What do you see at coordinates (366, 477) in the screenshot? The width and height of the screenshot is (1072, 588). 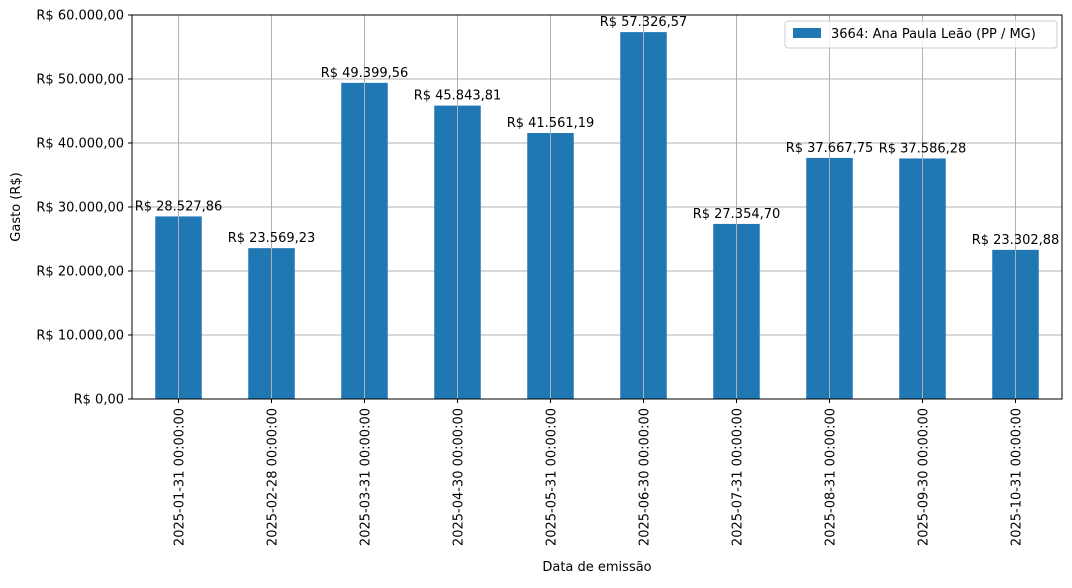 I see `x-tick-label: 2025-03-31 00:00:00` at bounding box center [366, 477].